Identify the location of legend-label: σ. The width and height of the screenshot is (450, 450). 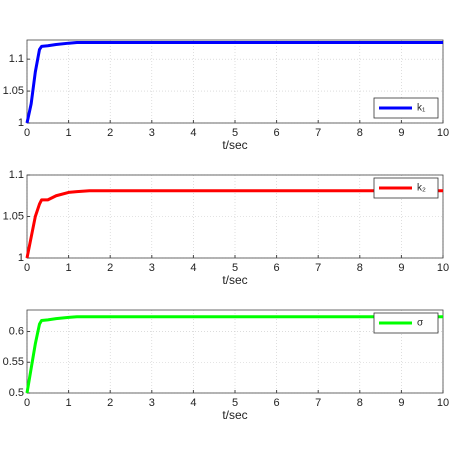
(420, 323).